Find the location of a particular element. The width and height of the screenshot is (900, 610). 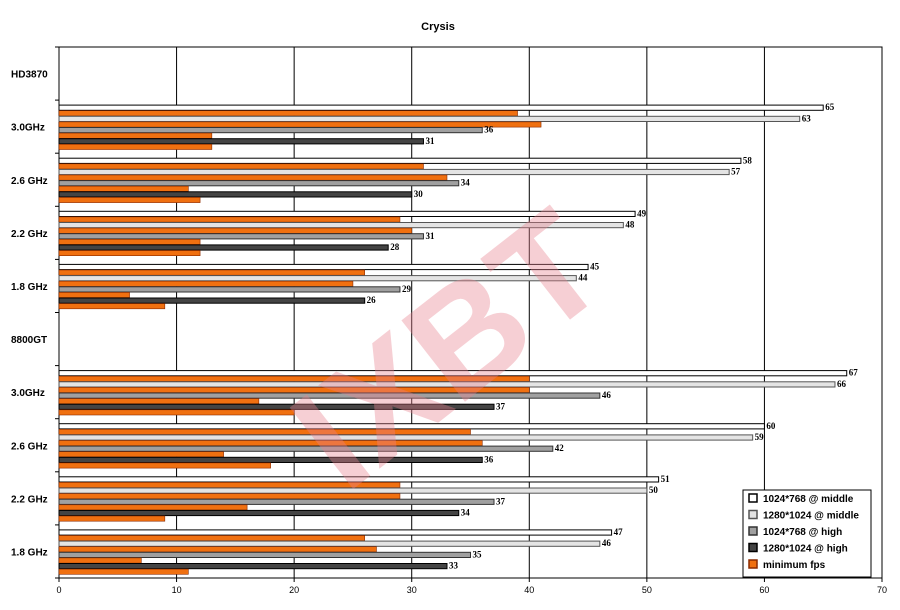

data-label: 36 is located at coordinates (489, 130).